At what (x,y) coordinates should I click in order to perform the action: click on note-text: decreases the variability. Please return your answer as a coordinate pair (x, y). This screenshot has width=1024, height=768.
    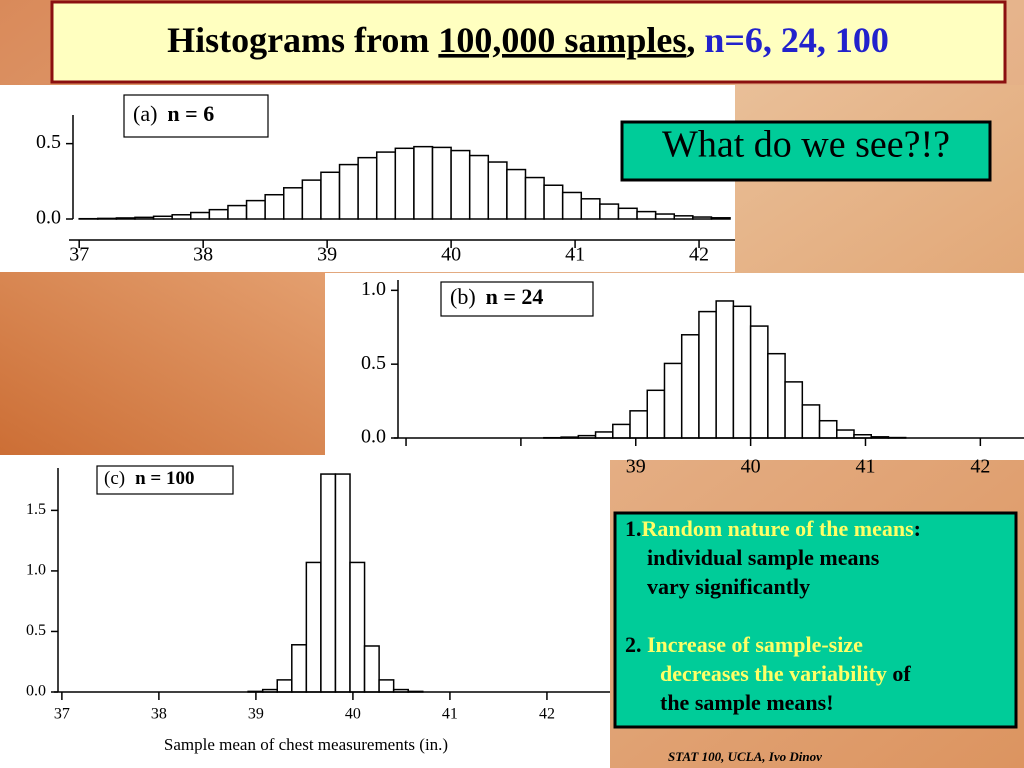
    Looking at the image, I should click on (773, 673).